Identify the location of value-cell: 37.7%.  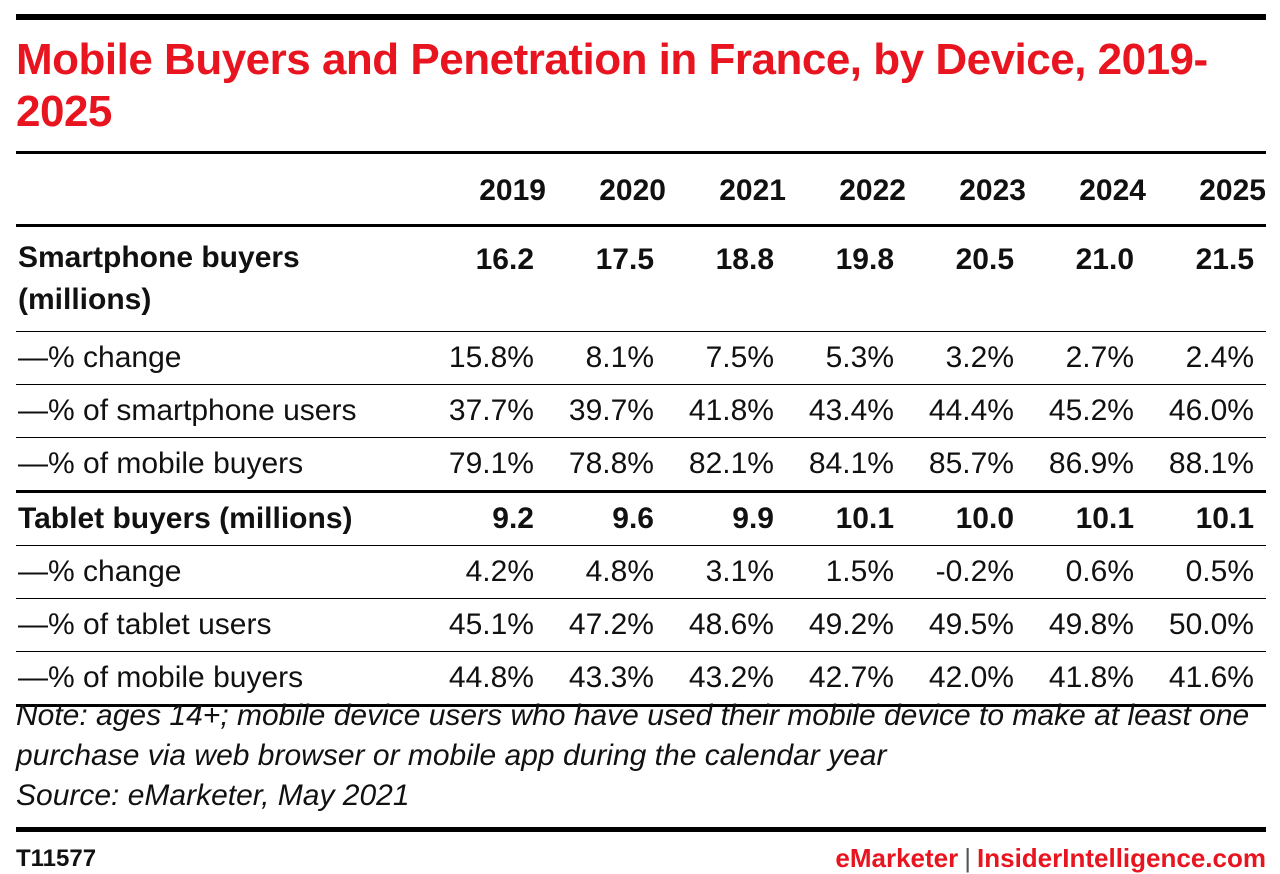
(486, 411).